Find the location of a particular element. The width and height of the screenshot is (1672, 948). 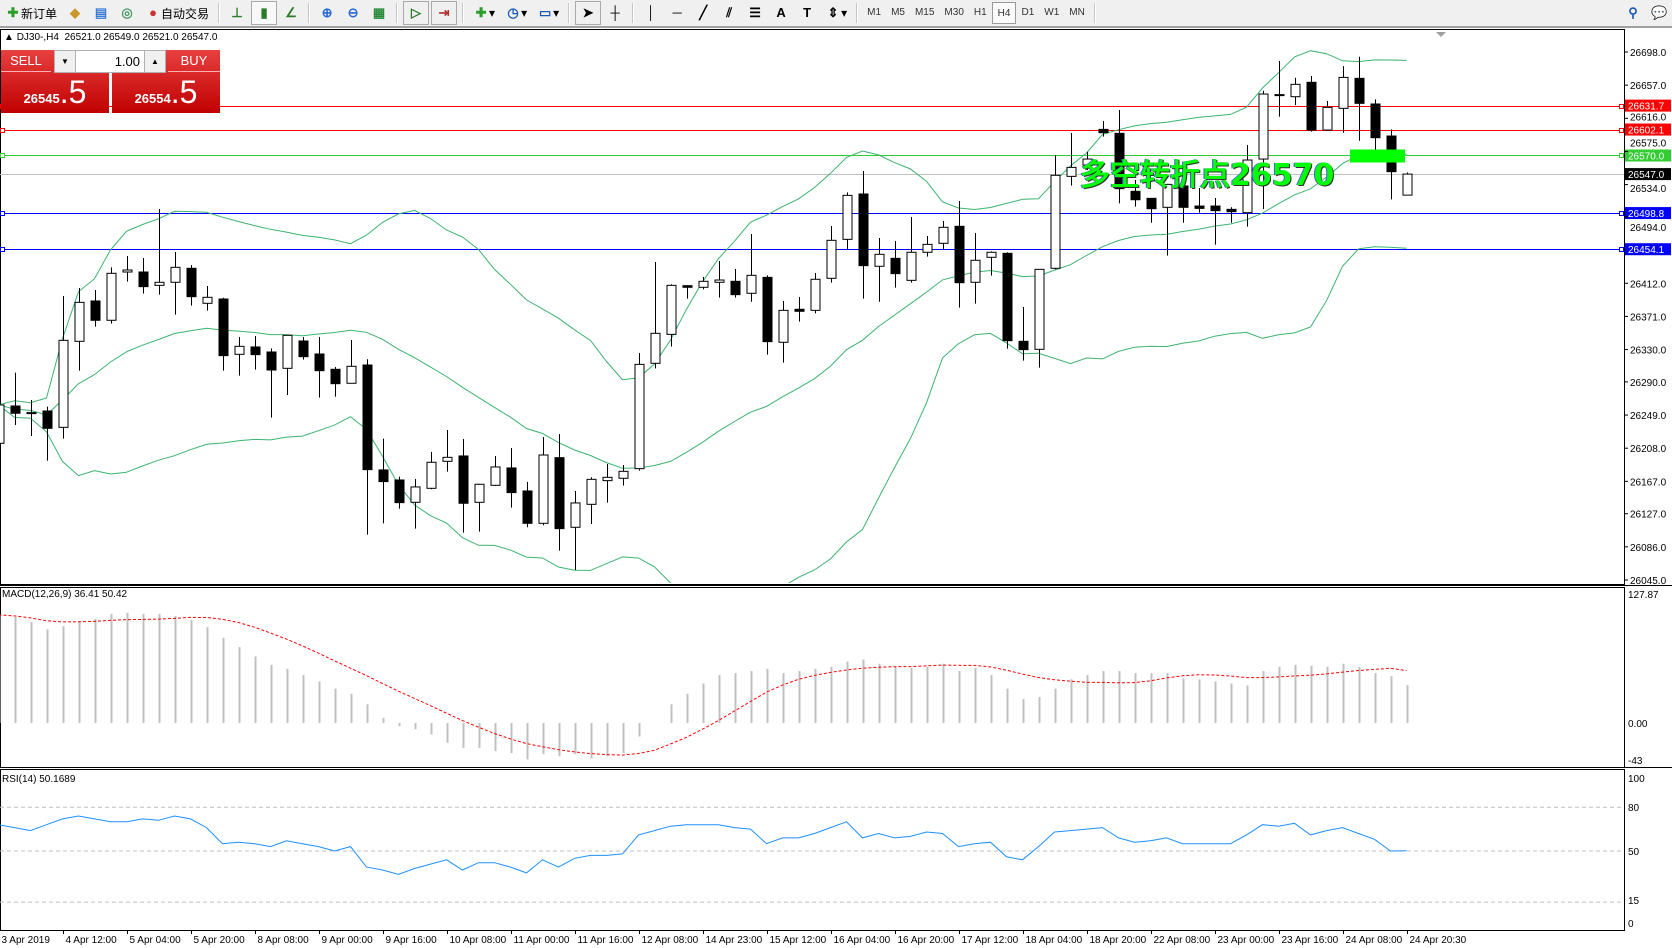

market-watch-button: ◆ is located at coordinates (75, 13).